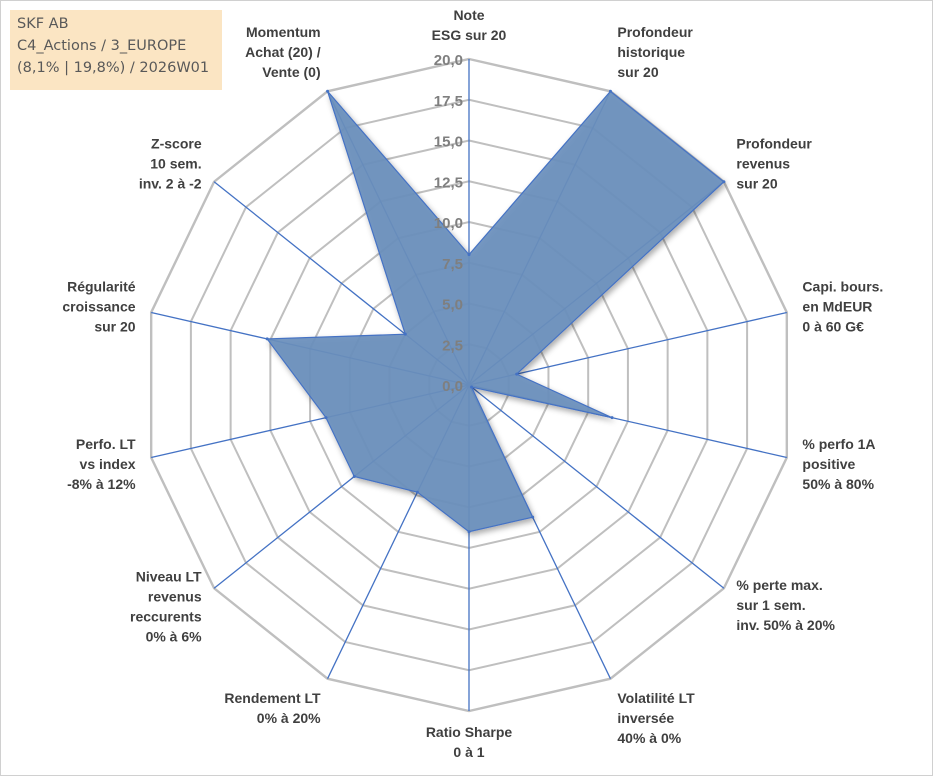 The width and height of the screenshot is (933, 776). Describe the element at coordinates (842, 287) in the screenshot. I see `axis-label-3-line-0: Capi. bours.` at that location.